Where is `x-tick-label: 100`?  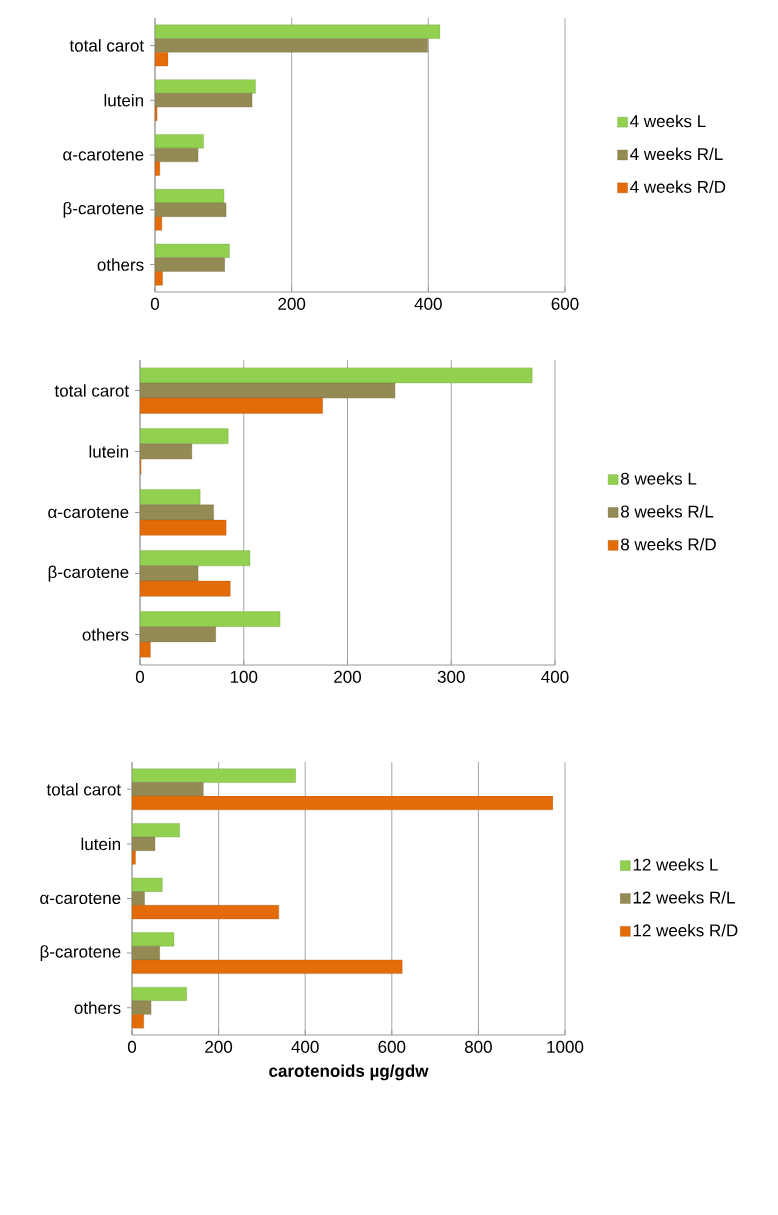 x-tick-label: 100 is located at coordinates (244, 676).